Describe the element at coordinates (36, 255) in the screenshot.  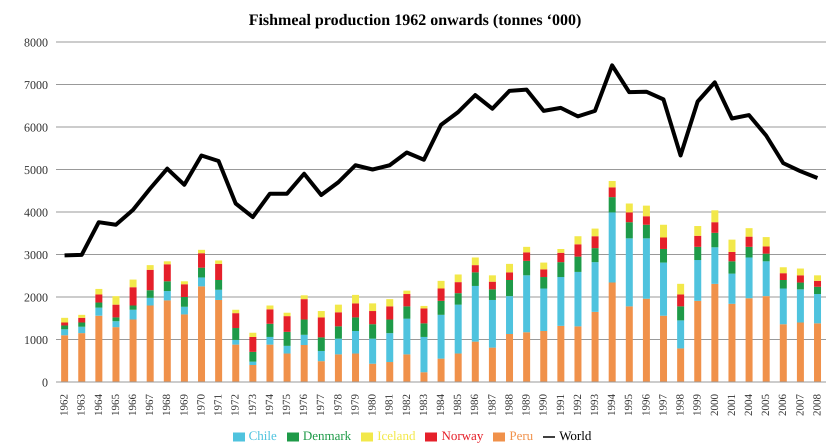
I see `y-tick-label: 3000` at that location.